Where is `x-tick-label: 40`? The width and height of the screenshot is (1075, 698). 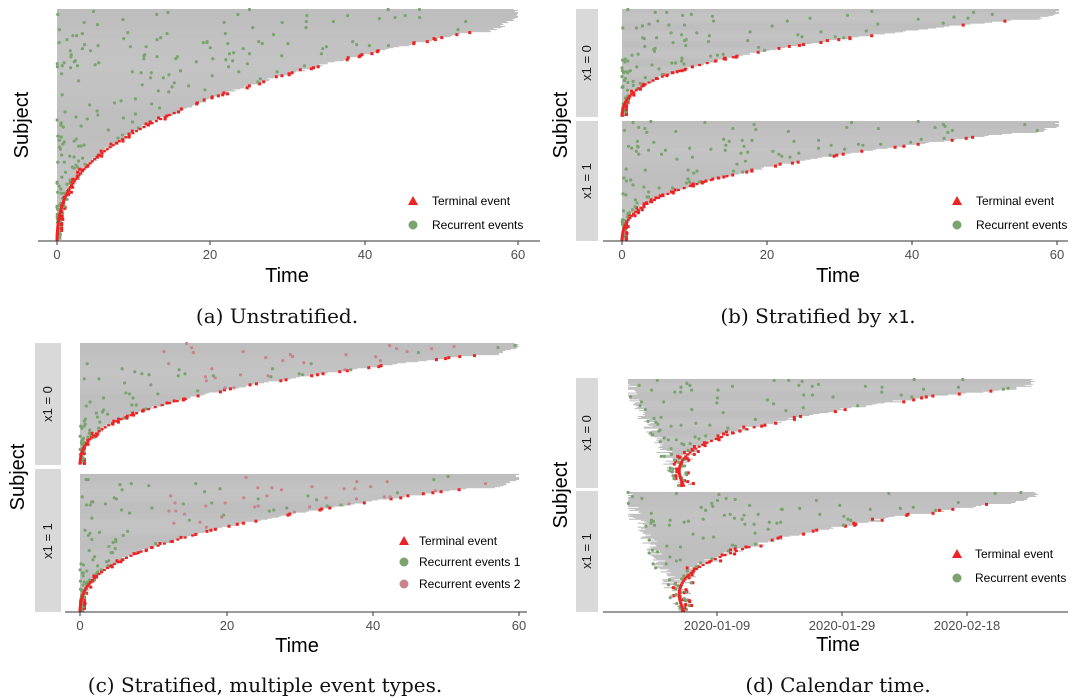 x-tick-label: 40 is located at coordinates (365, 254).